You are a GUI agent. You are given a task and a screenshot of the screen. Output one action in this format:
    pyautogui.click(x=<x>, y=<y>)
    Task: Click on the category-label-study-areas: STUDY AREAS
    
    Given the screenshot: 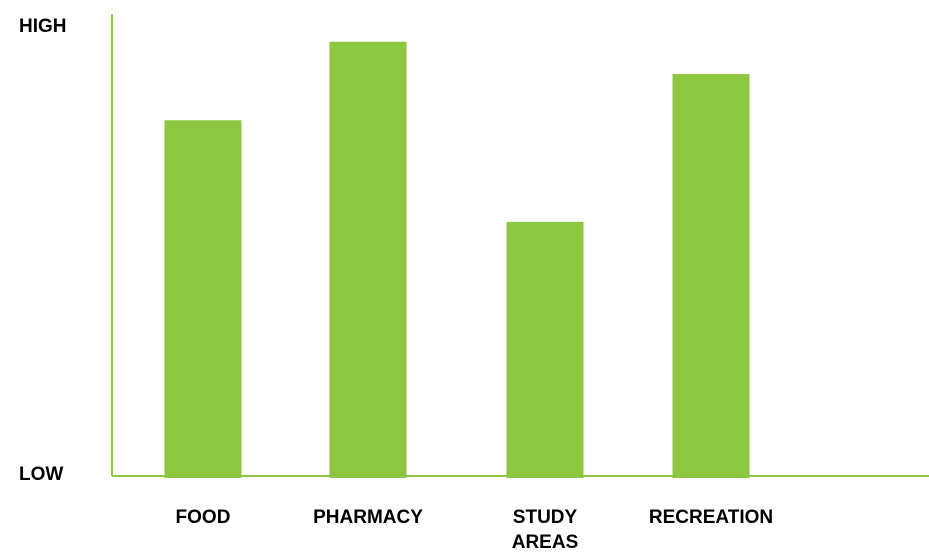 What is the action you would take?
    pyautogui.click(x=545, y=530)
    